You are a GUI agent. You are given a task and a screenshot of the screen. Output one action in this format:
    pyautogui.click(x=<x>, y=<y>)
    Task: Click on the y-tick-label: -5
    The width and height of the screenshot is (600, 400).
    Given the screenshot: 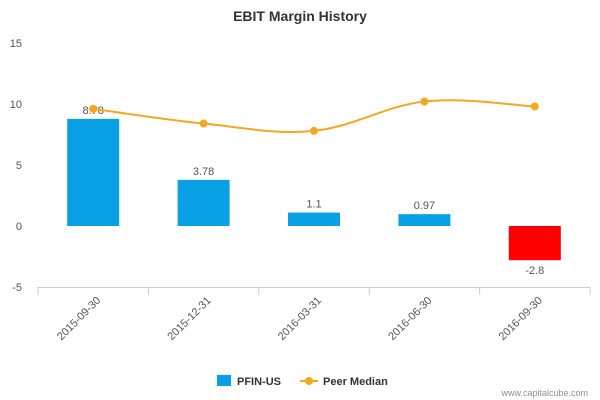 What is the action you would take?
    pyautogui.click(x=17, y=288)
    